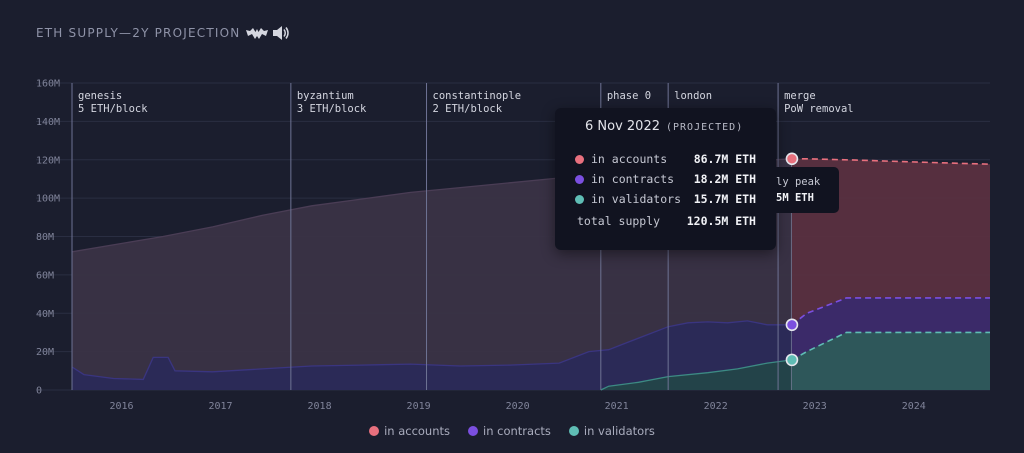 The image size is (1024, 453). I want to click on era-name-label: london, so click(693, 96).